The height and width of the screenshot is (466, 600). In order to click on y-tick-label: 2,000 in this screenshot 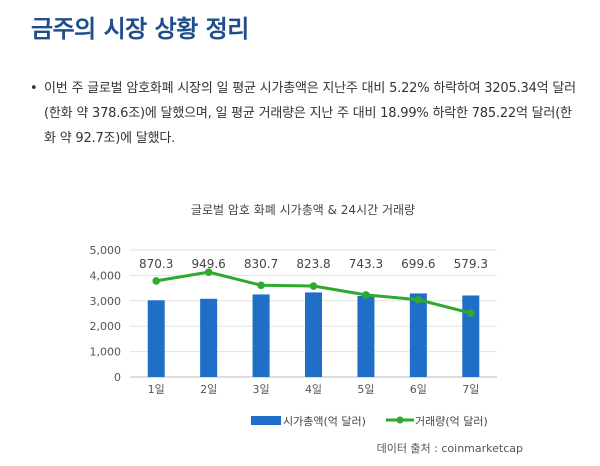, I will do `click(106, 326)`.